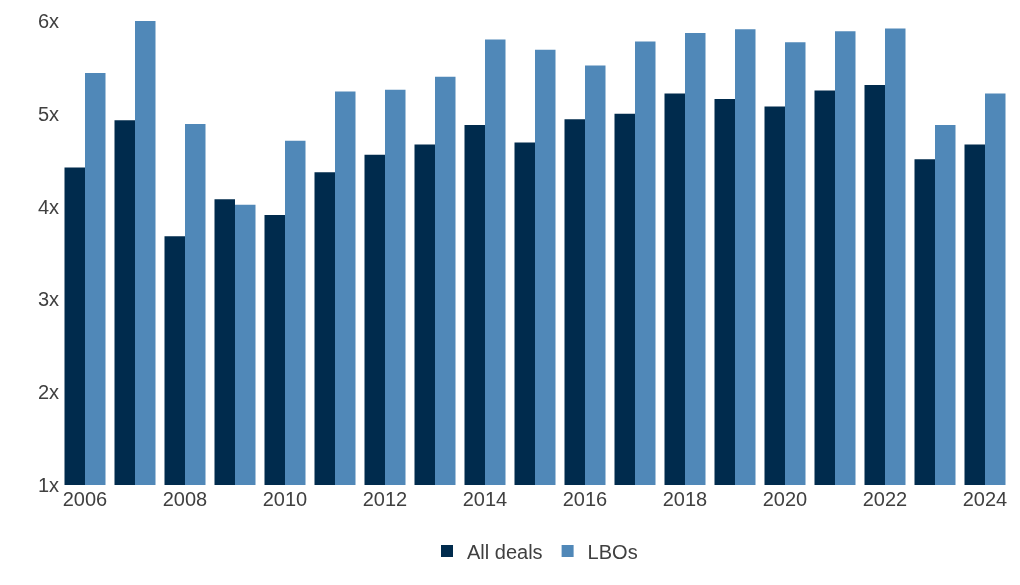 This screenshot has height=585, width=1020. What do you see at coordinates (48, 299) in the screenshot?
I see `y-tick-label: 3x` at bounding box center [48, 299].